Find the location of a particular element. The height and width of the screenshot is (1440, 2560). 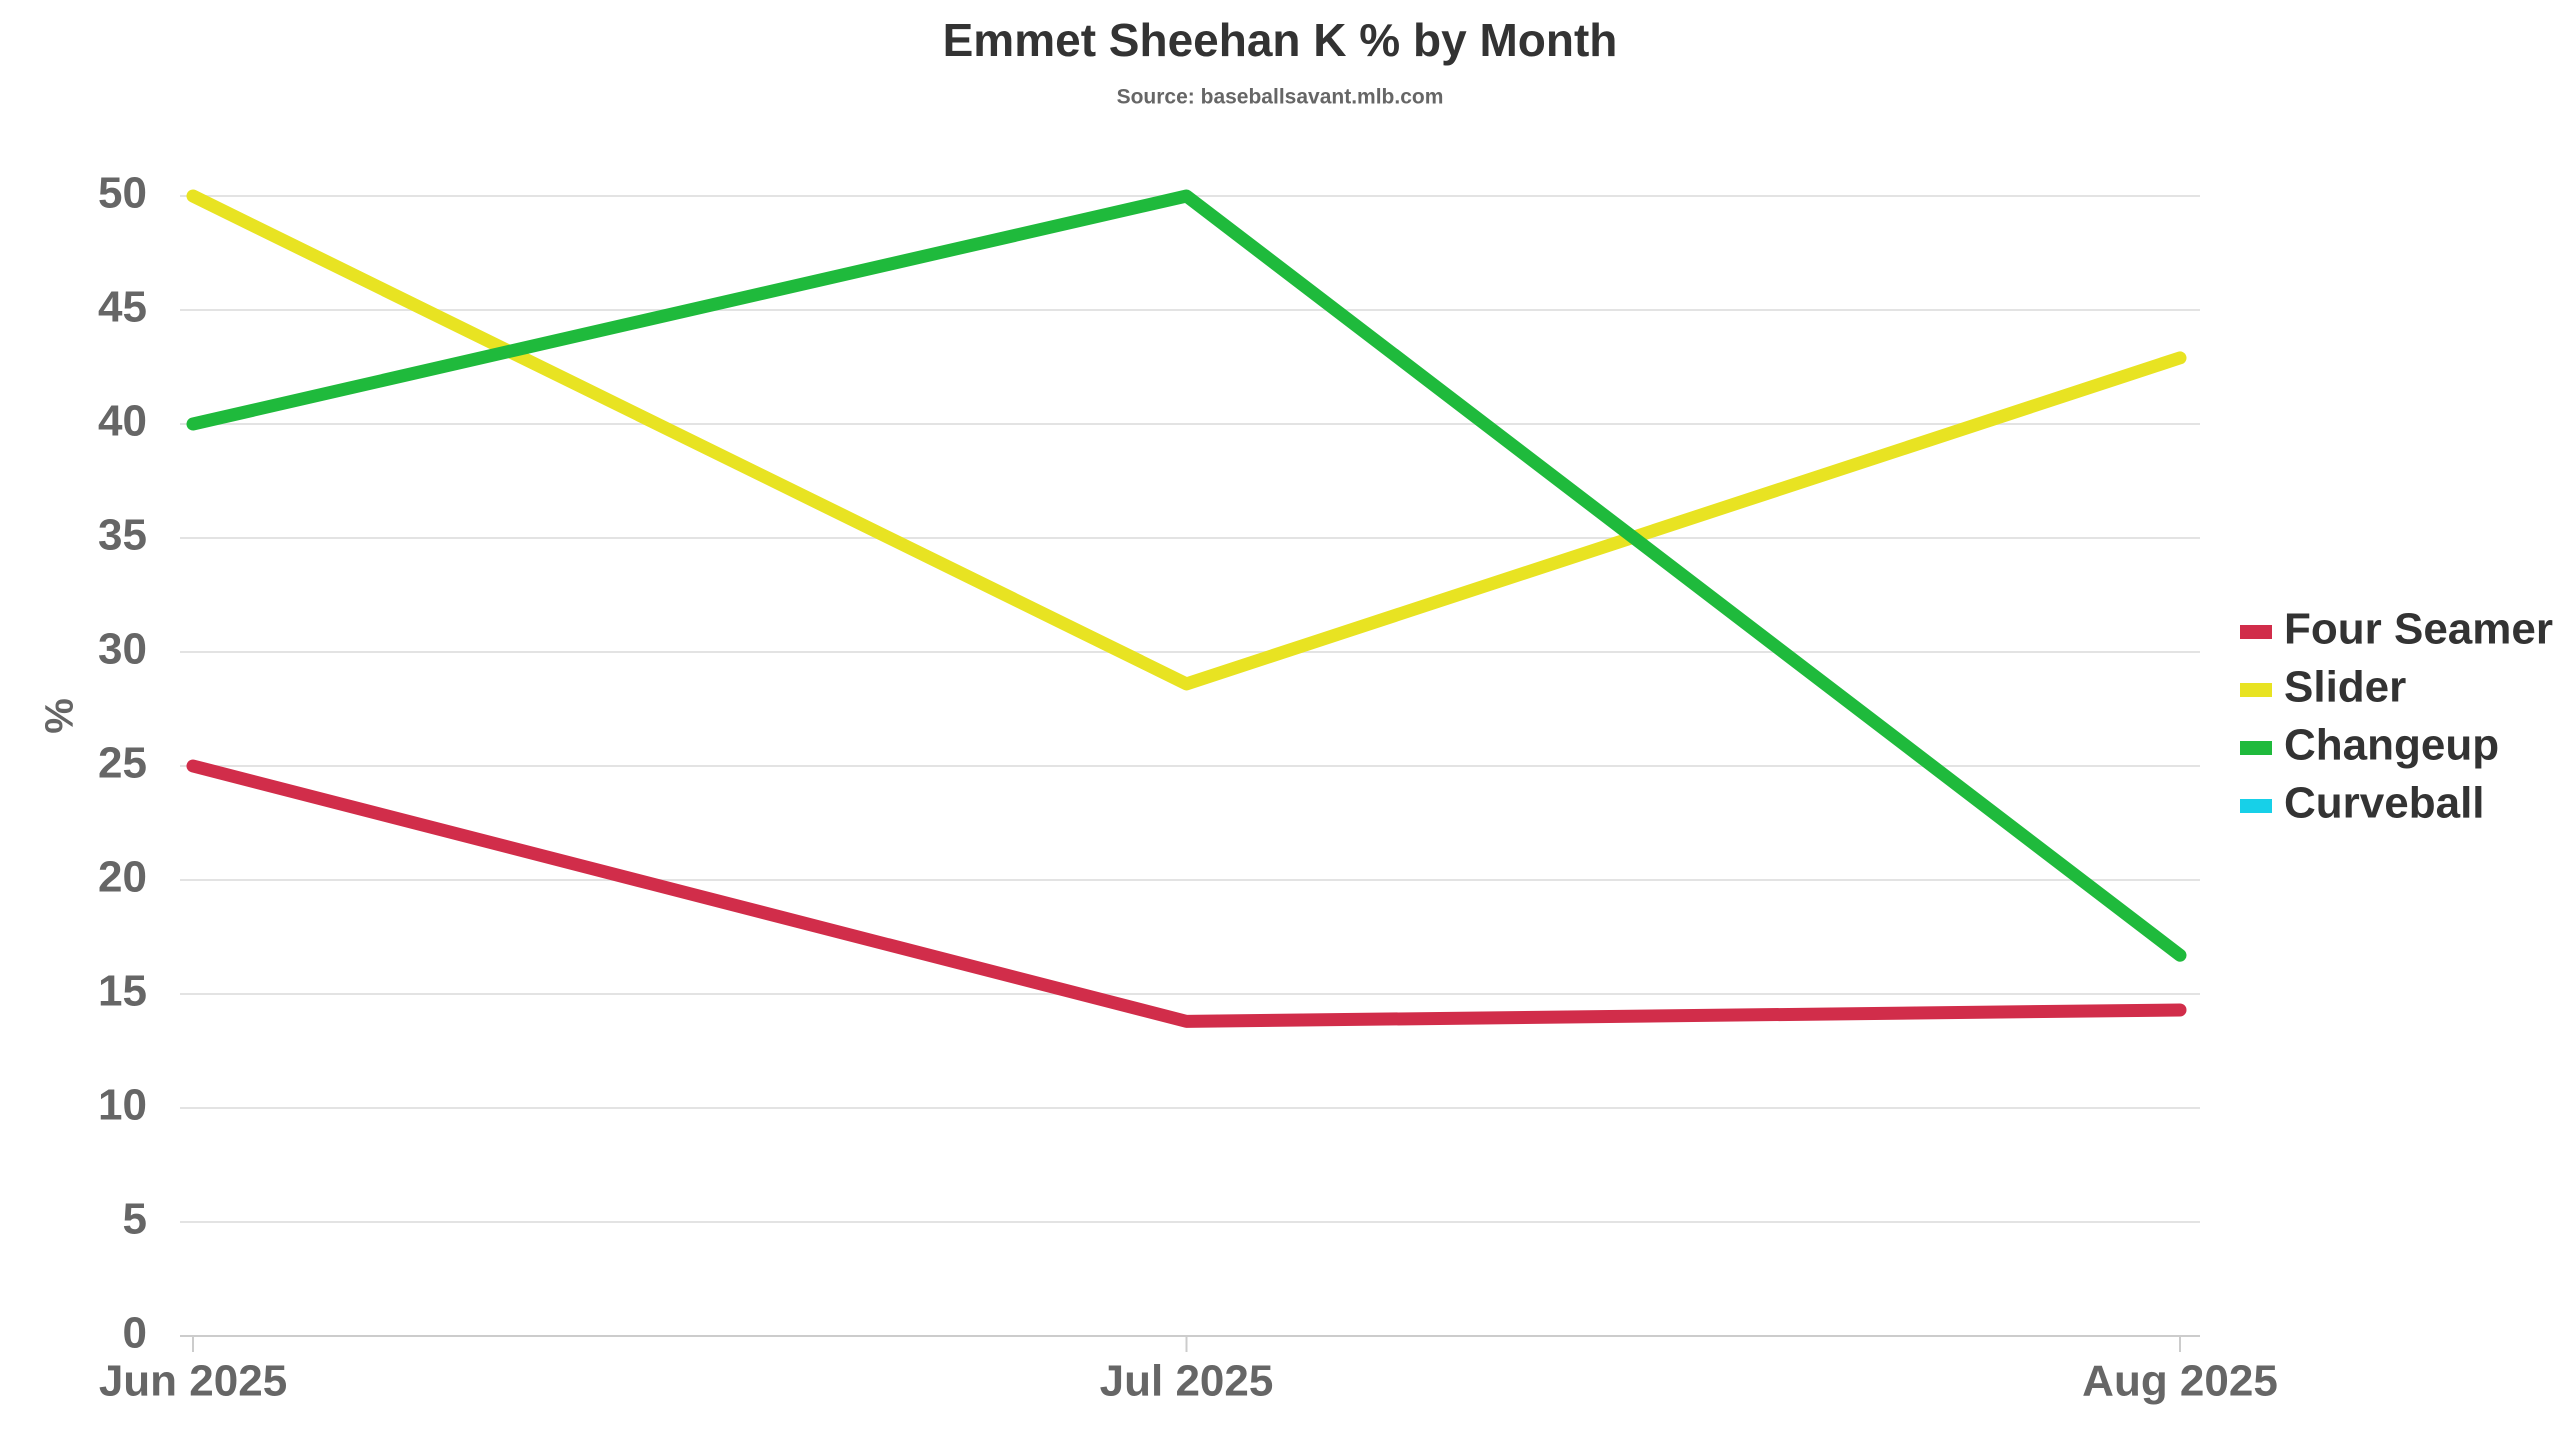

legend-label: Four Seamer is located at coordinates (2418, 629).